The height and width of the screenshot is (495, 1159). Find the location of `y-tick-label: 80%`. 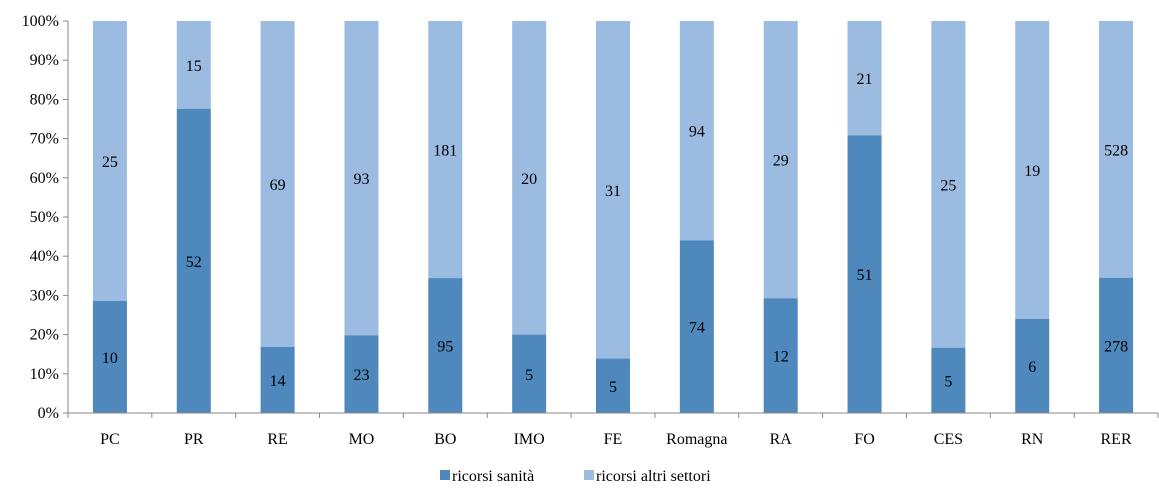

y-tick-label: 80% is located at coordinates (44, 99).